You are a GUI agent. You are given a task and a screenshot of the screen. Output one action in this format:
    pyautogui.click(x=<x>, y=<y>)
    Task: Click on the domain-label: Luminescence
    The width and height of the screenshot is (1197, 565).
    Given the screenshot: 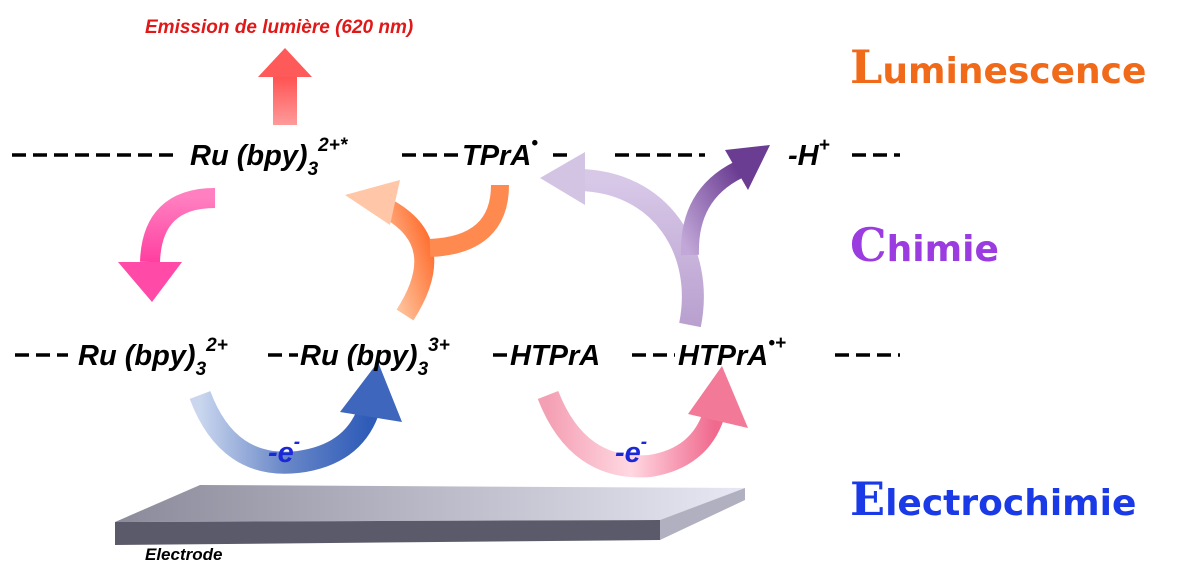 What is the action you would take?
    pyautogui.click(x=998, y=67)
    